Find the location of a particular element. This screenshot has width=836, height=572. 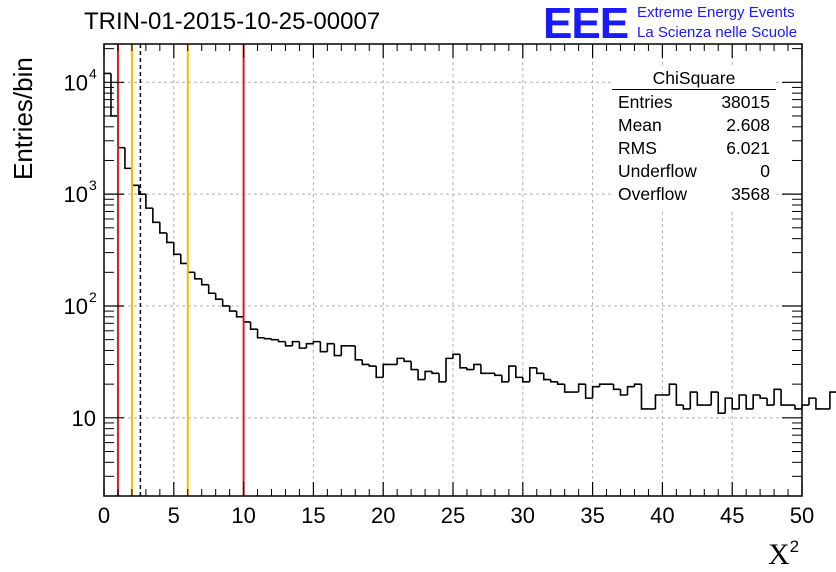

stats-value: 3568 is located at coordinates (750, 194).